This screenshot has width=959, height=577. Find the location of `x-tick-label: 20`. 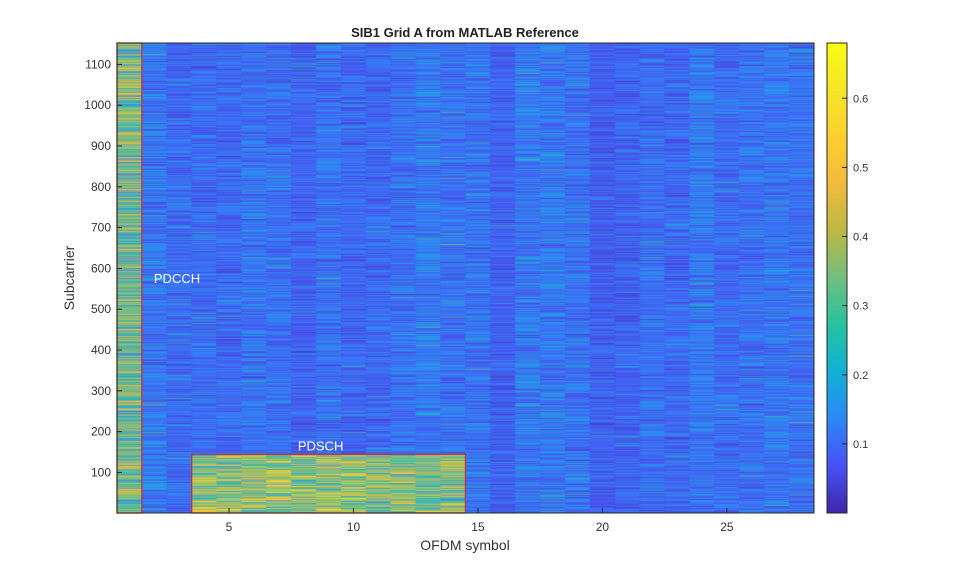

x-tick-label: 20 is located at coordinates (603, 527).